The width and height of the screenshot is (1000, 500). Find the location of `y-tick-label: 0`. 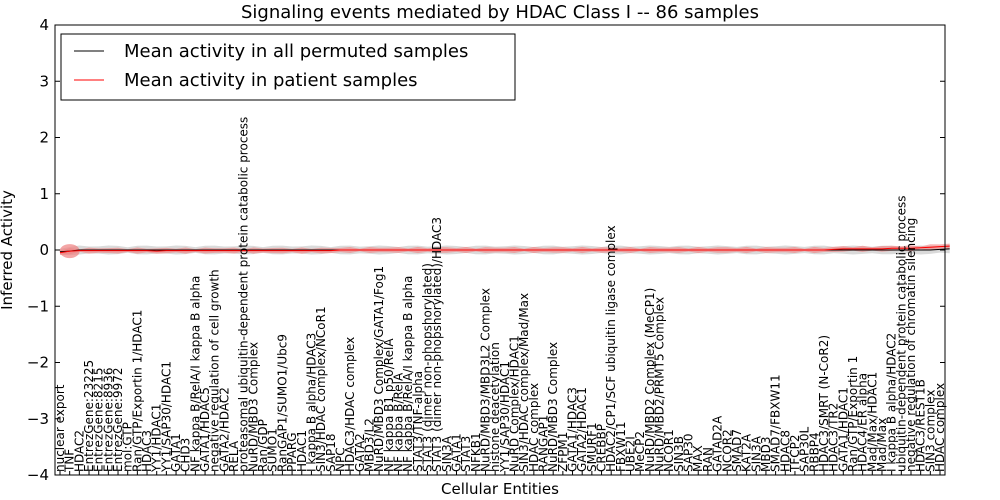

y-tick-label: 0 is located at coordinates (44, 250).